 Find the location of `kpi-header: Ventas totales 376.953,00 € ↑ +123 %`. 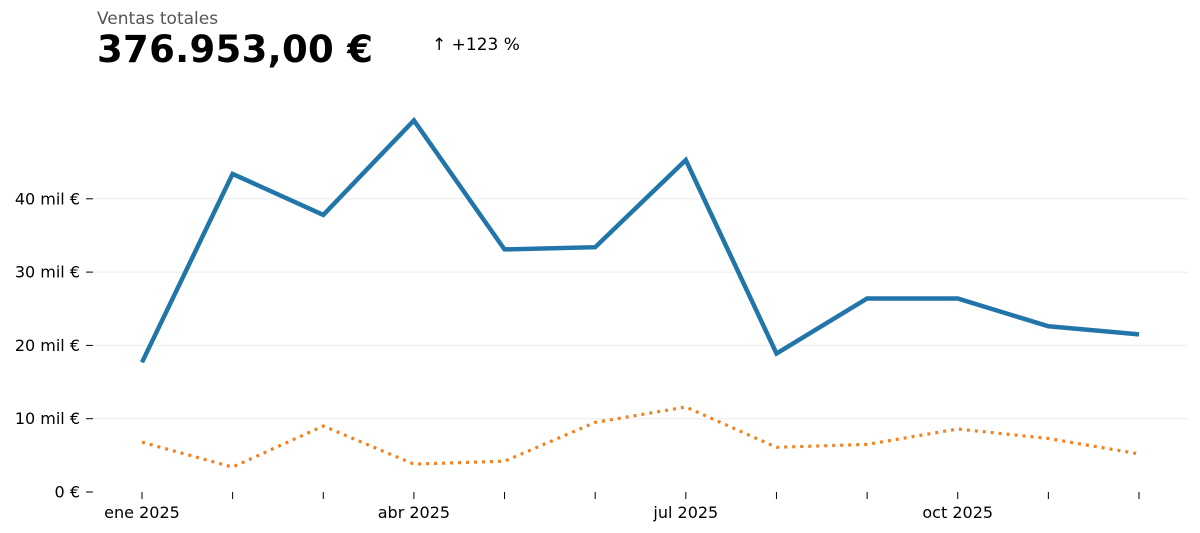

kpi-header: Ventas totales 376.953,00 € ↑ +123 % is located at coordinates (308, 39).